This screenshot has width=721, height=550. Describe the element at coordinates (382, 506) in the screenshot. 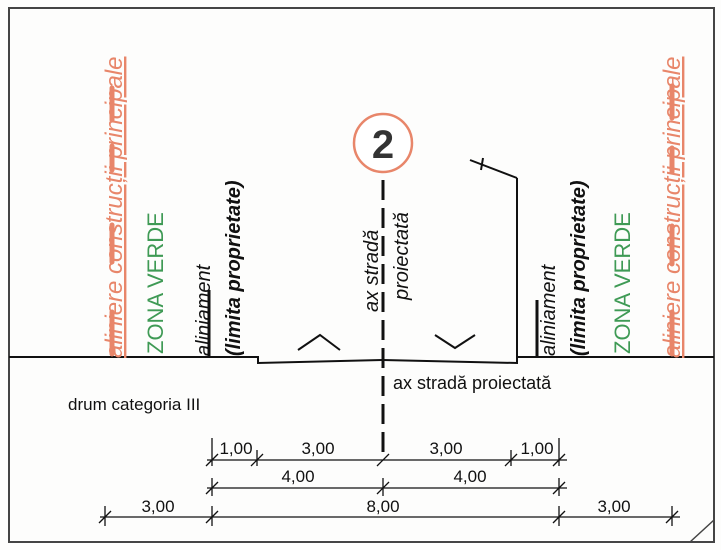

I see `dim-row3-carriageway: 8,00` at that location.